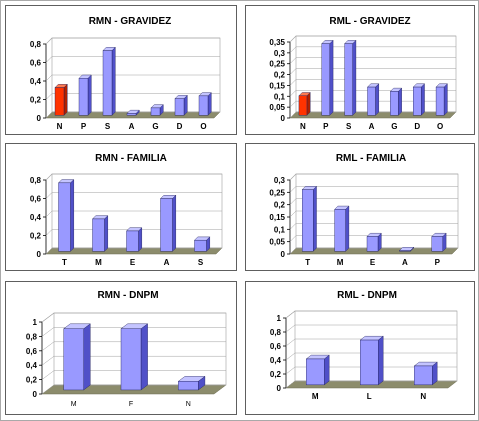  I want to click on x-tick-label: P, so click(438, 262).